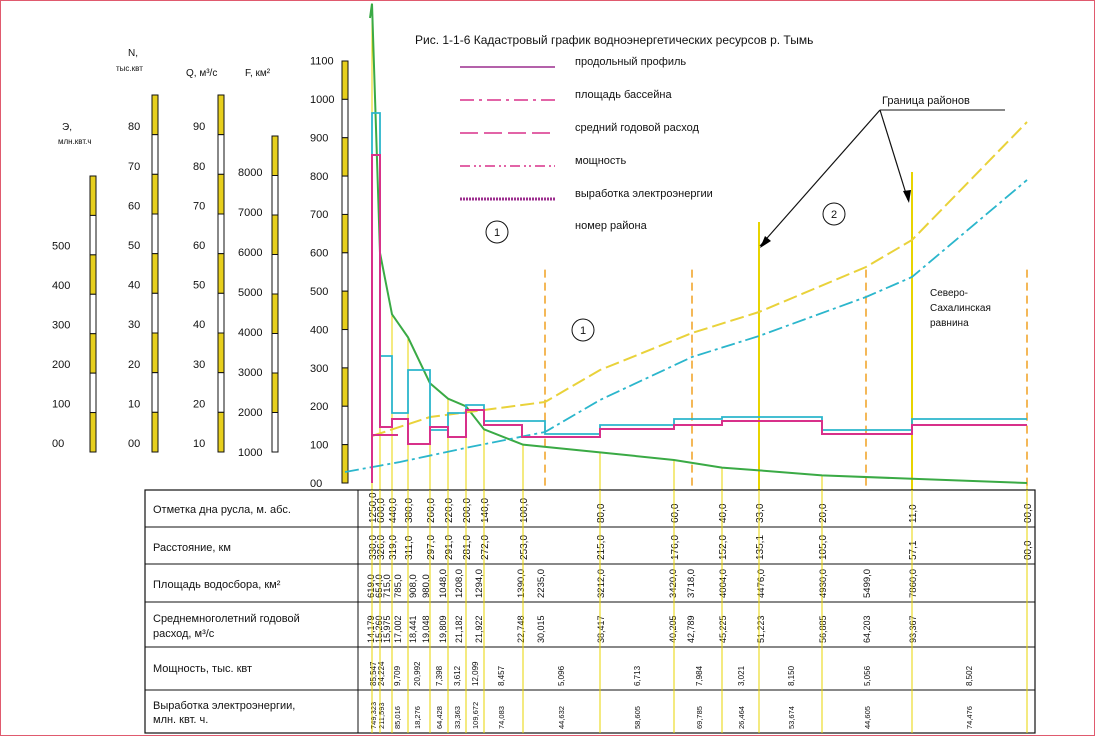  I want to click on row-label-discharge-2: расход, м³/с, so click(184, 634).